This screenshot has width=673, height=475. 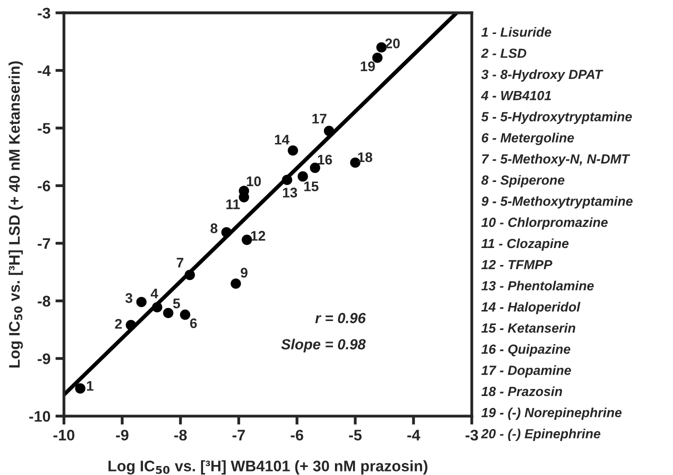 I want to click on annotation: 17, so click(x=319, y=119).